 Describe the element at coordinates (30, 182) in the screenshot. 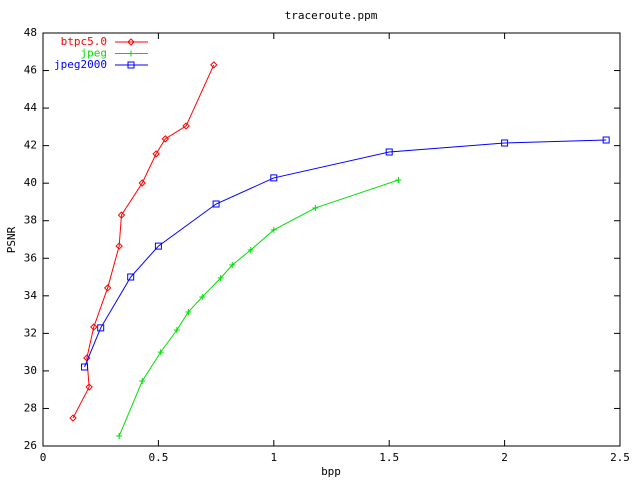

I see `y-tick-label: 40` at that location.